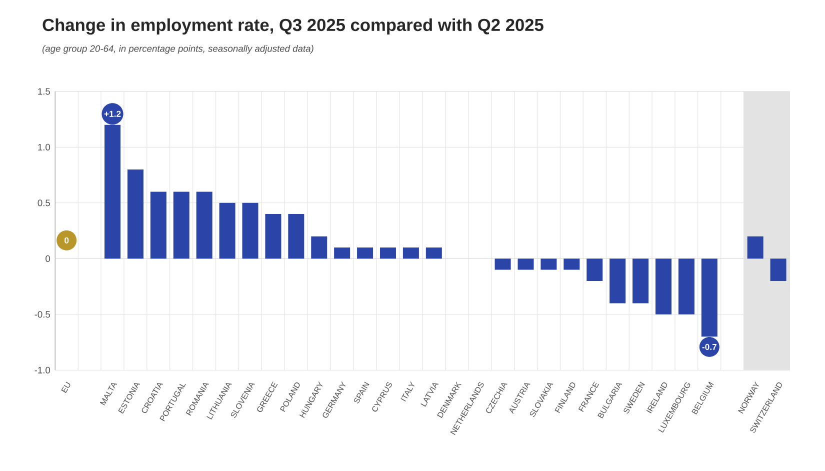 This screenshot has height=471, width=825. Describe the element at coordinates (48, 258) in the screenshot. I see `y-tick-label: 0` at that location.